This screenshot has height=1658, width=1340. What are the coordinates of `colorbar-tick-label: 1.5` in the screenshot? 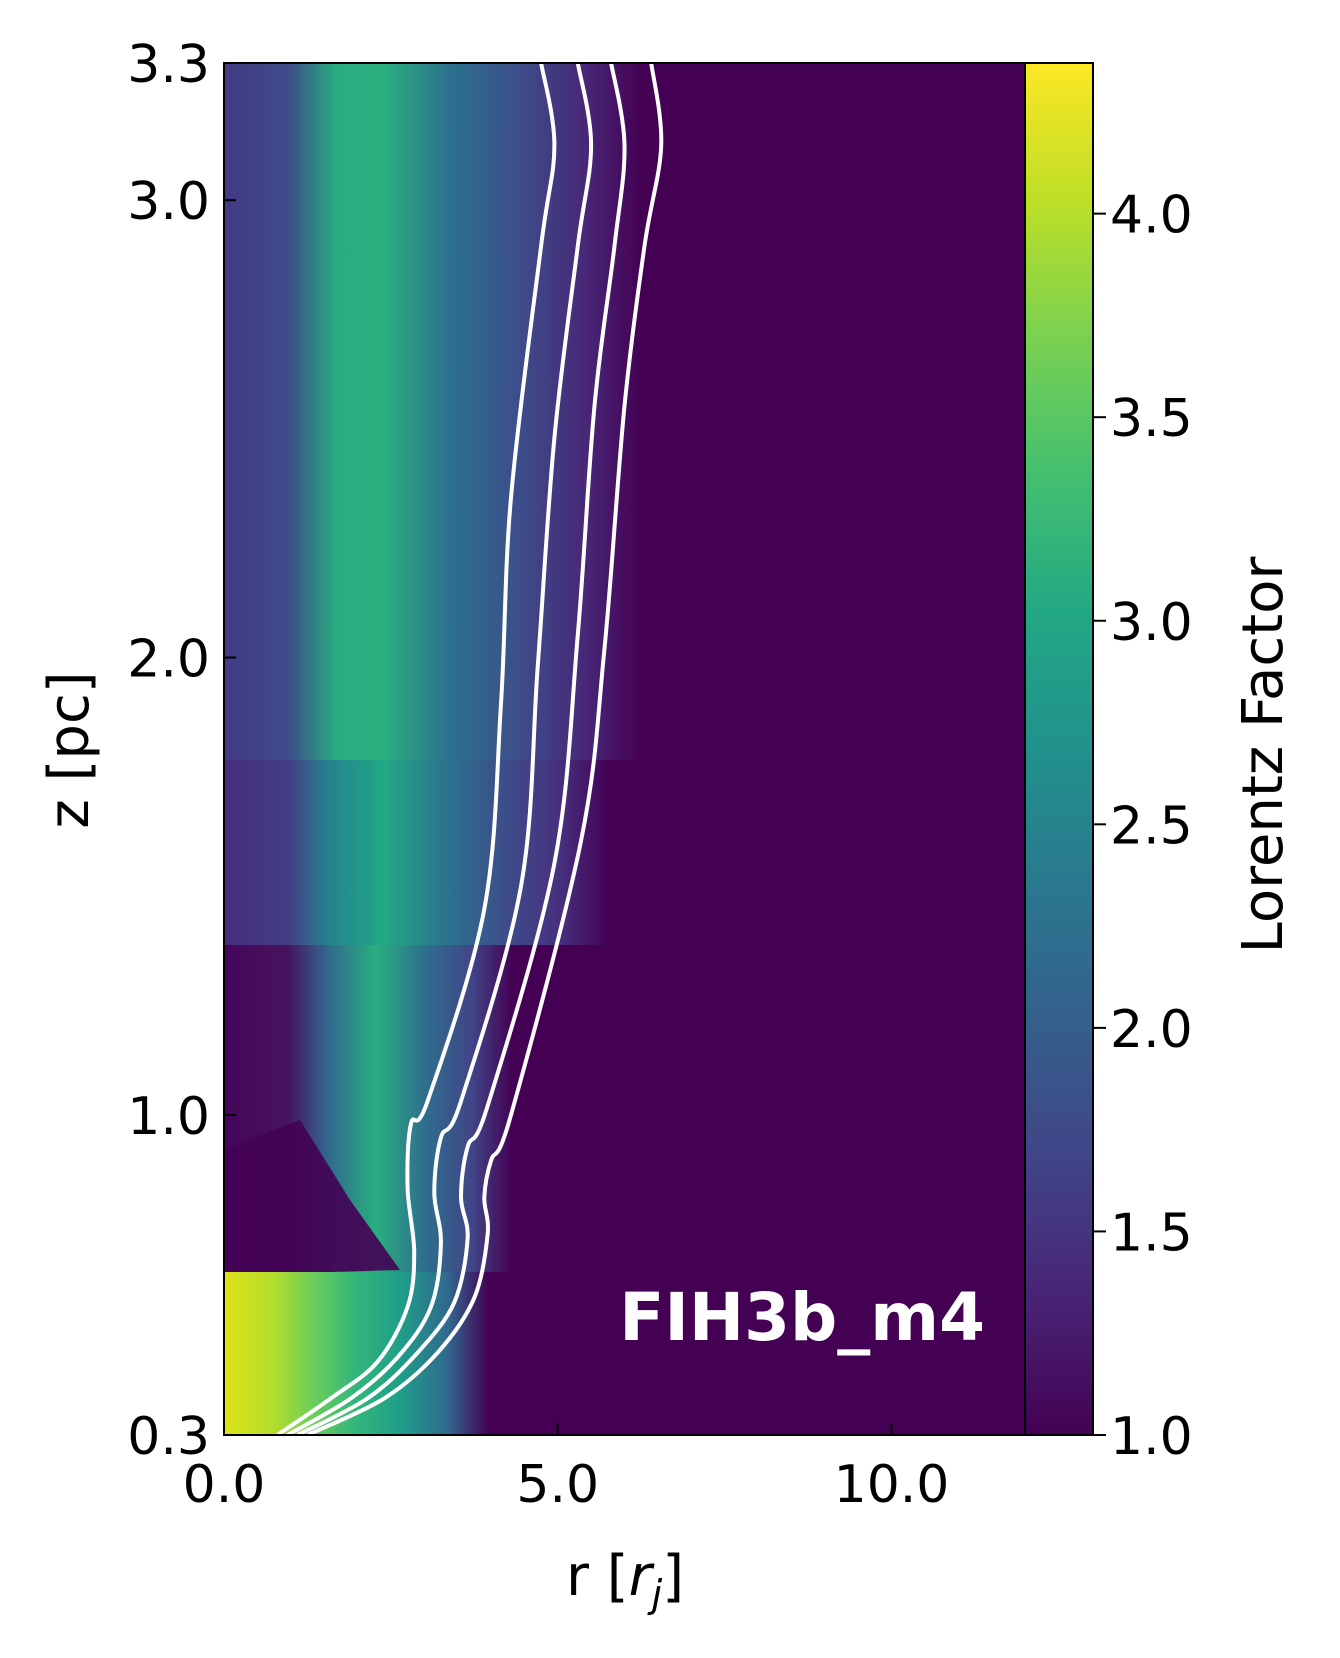 It's located at (1151, 1233).